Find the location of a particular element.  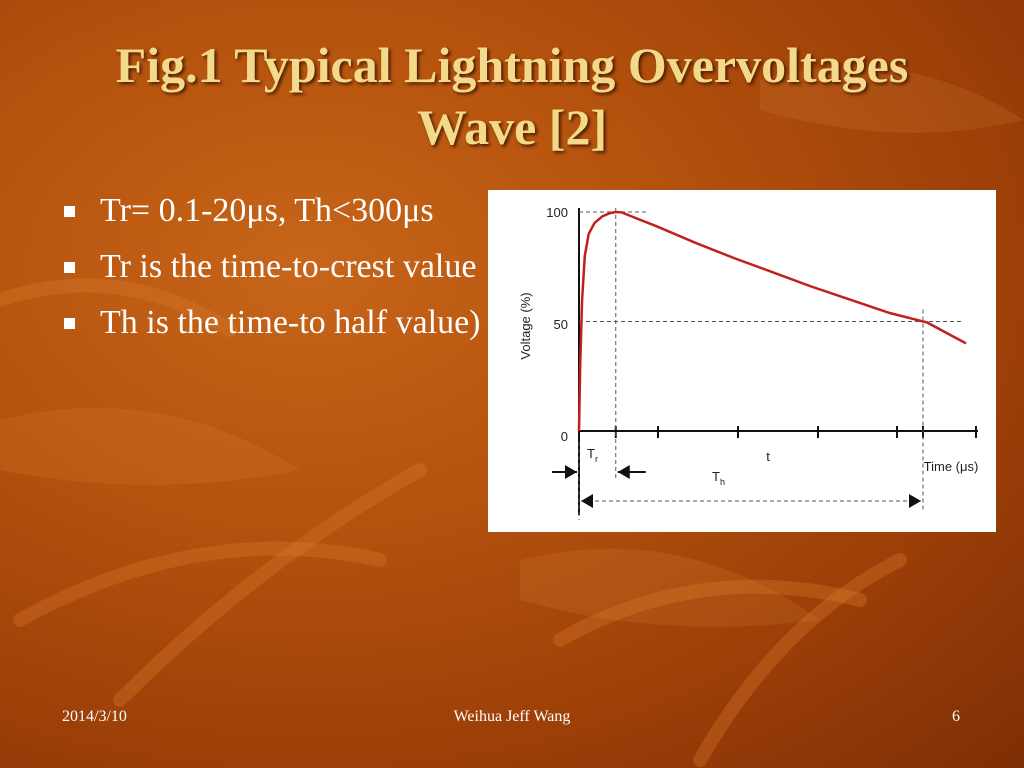

time-annotations is located at coordinates (736, 486).